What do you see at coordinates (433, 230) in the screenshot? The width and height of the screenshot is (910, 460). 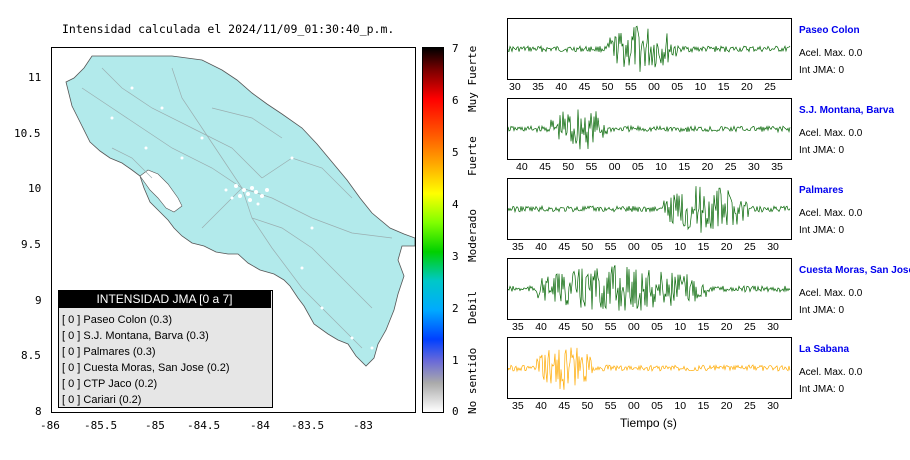 I see `intensity-colorbar` at bounding box center [433, 230].